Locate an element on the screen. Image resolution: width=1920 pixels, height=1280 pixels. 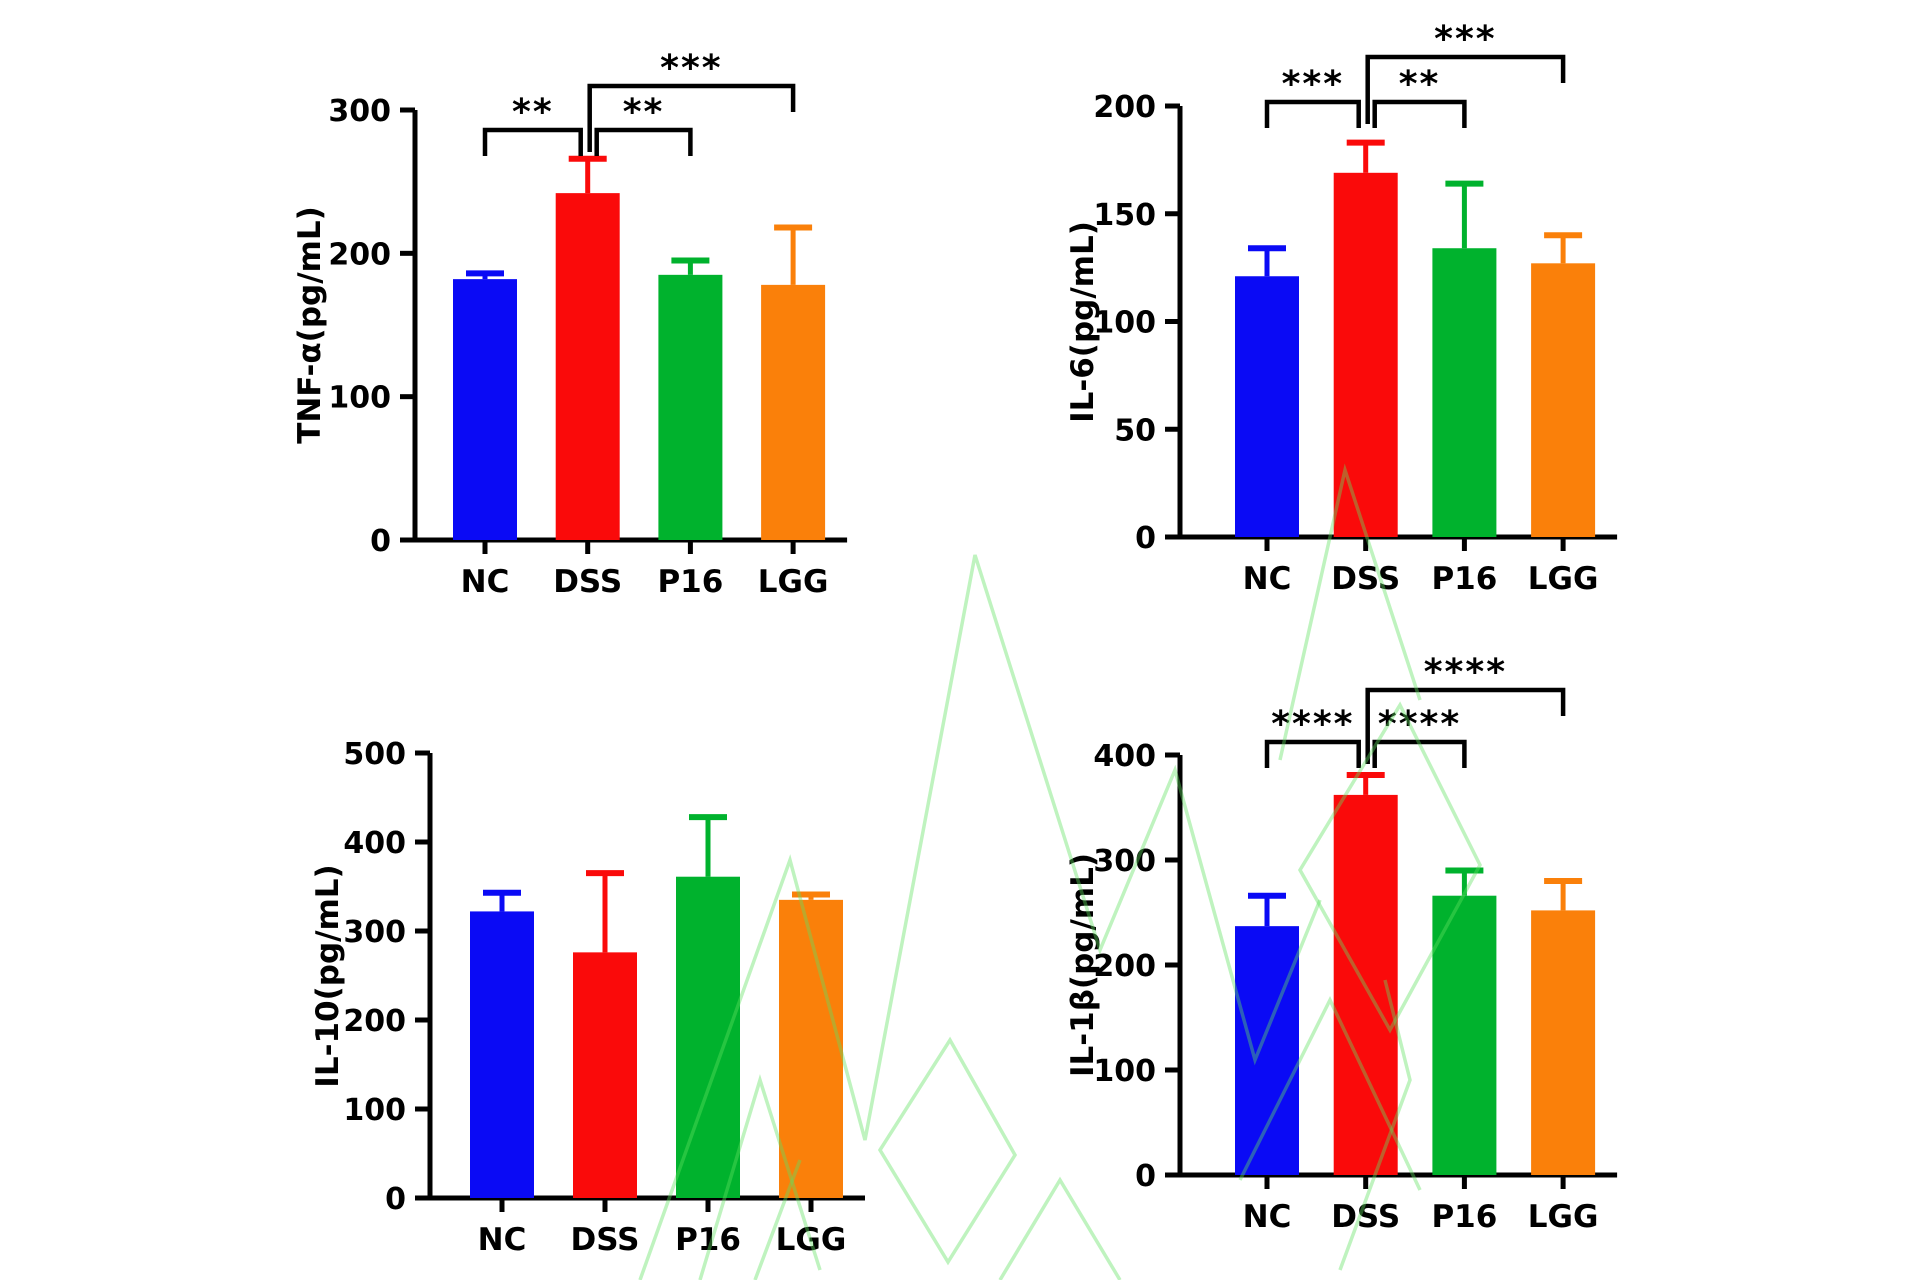
y-tick-label: 500 is located at coordinates (374, 754).